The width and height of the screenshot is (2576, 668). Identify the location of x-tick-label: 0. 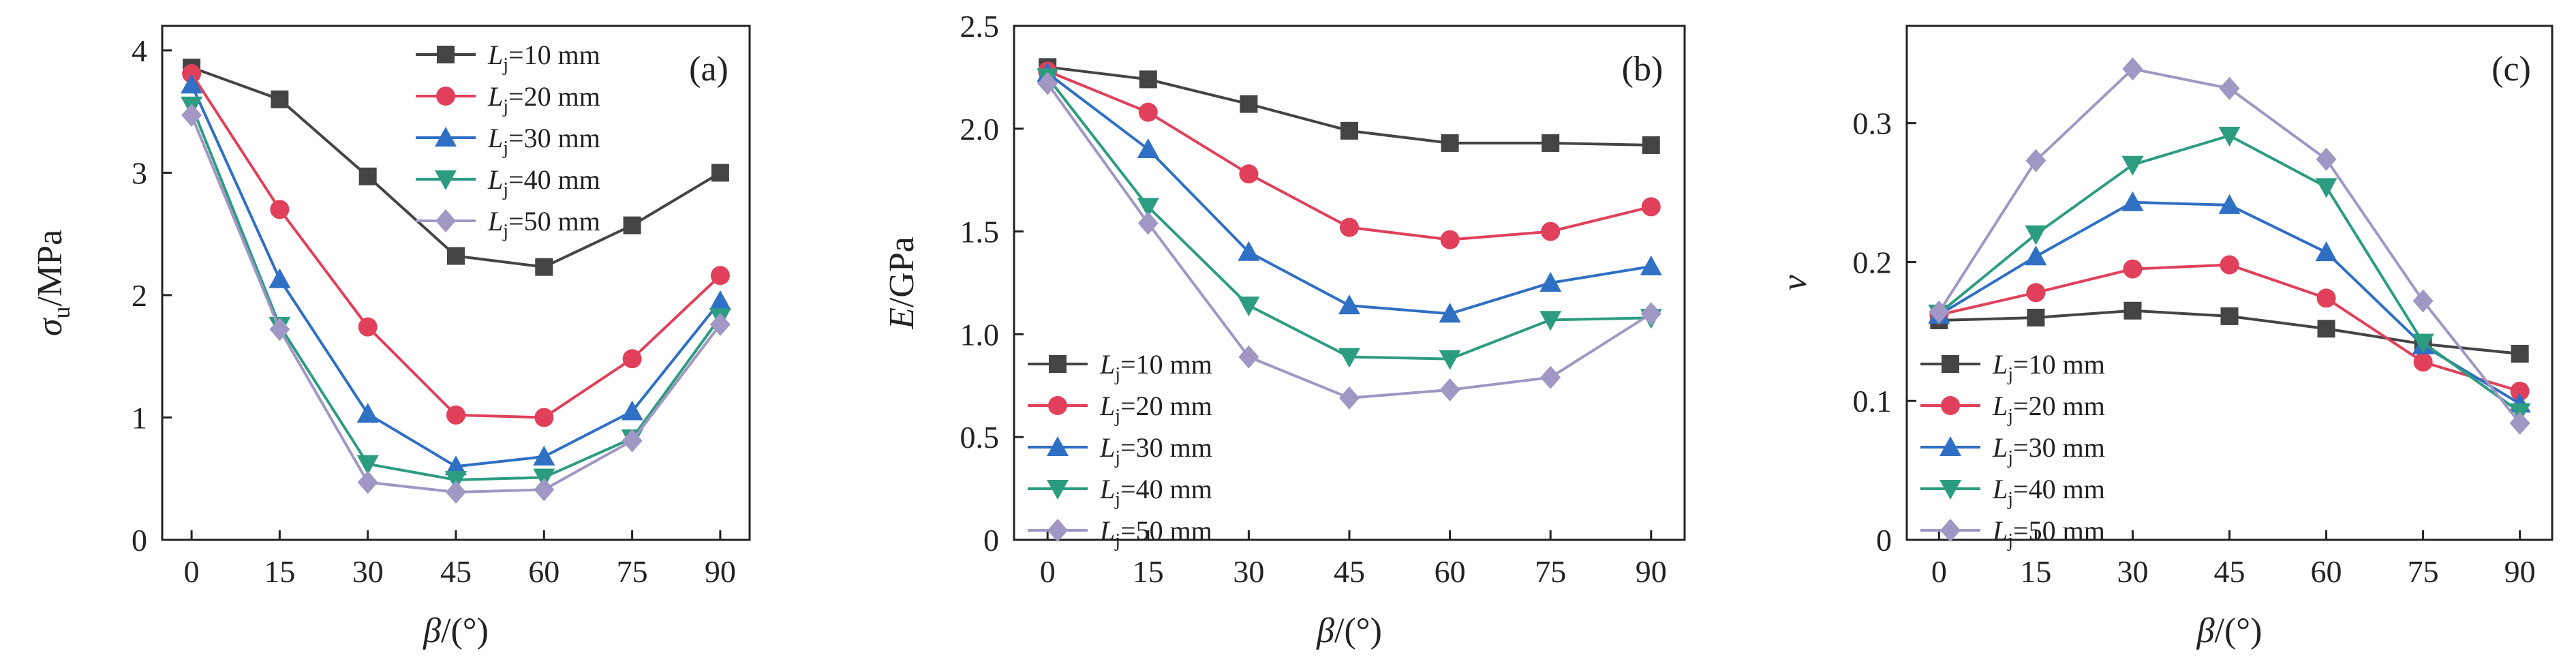
(1048, 571).